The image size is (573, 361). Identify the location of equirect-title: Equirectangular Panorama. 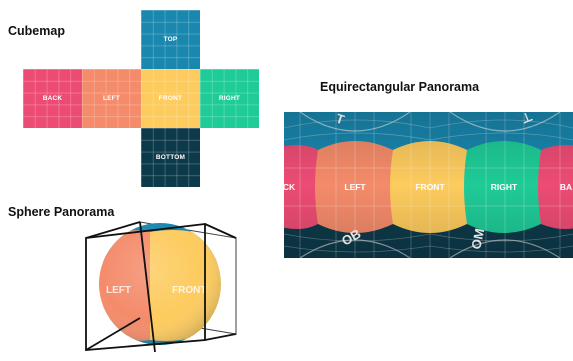
(400, 87).